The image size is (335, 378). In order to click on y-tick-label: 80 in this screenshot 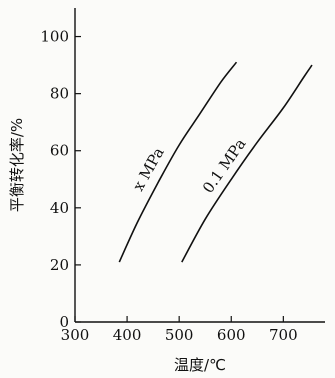, I will do `click(59, 94)`.